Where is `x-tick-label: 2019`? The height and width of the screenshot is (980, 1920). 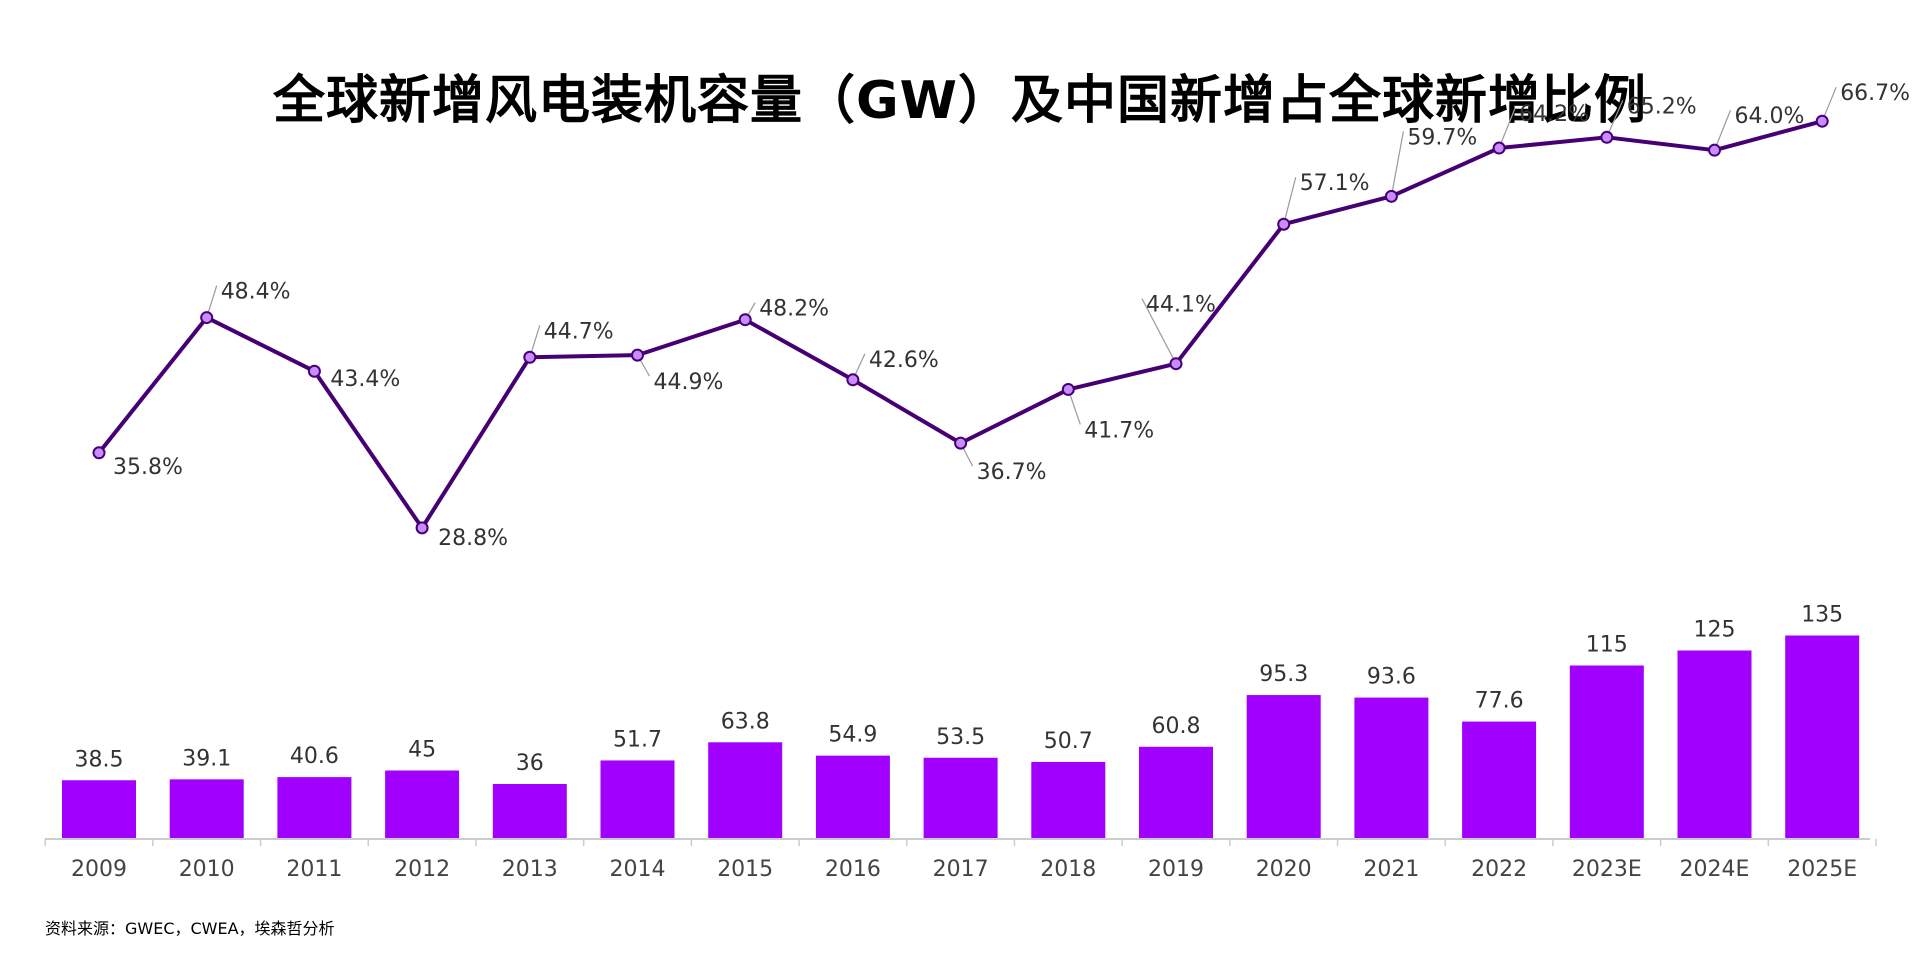
x-tick-label: 2019 is located at coordinates (1176, 869).